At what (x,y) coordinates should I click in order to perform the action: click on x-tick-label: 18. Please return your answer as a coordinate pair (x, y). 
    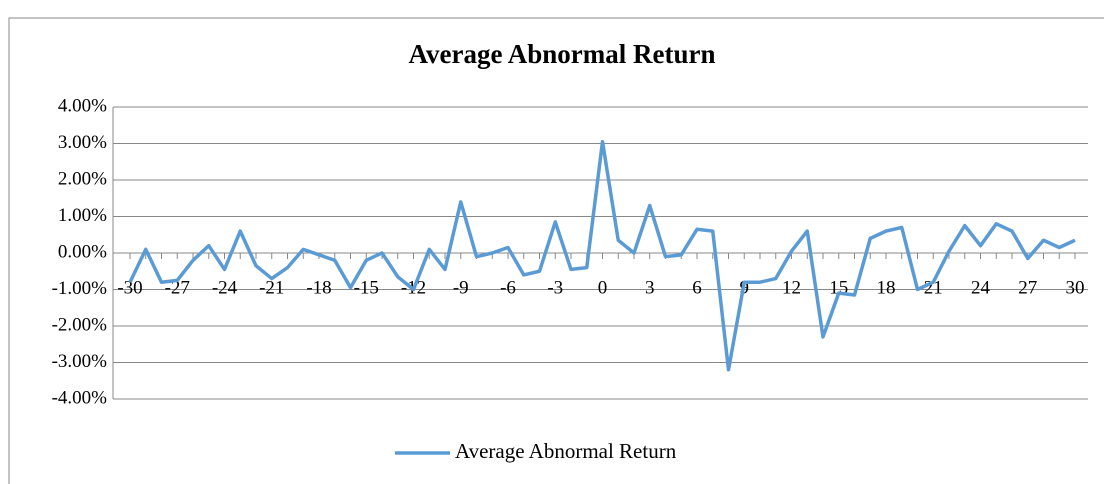
    Looking at the image, I should click on (886, 287).